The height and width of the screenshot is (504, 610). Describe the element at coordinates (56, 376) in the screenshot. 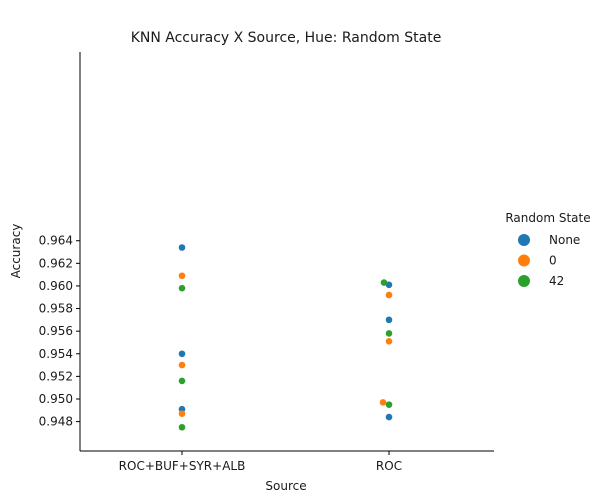

I see `y-tick-label: 0.952` at that location.